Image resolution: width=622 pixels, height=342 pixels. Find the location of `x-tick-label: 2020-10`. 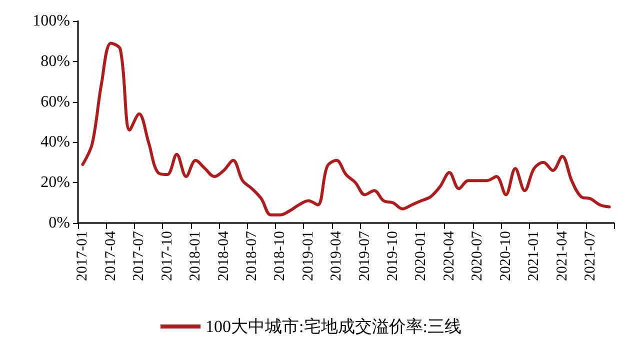

x-tick-label: 2020-10 is located at coordinates (506, 256).